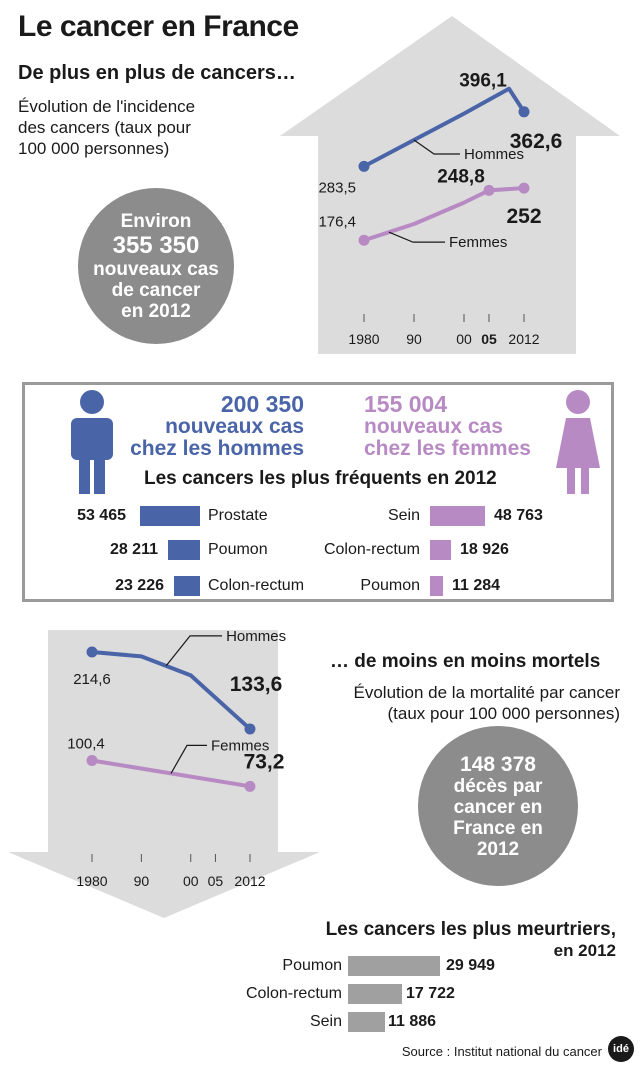 This screenshot has height=1066, width=640. I want to click on page-title: Le cancer en France, so click(158, 26).